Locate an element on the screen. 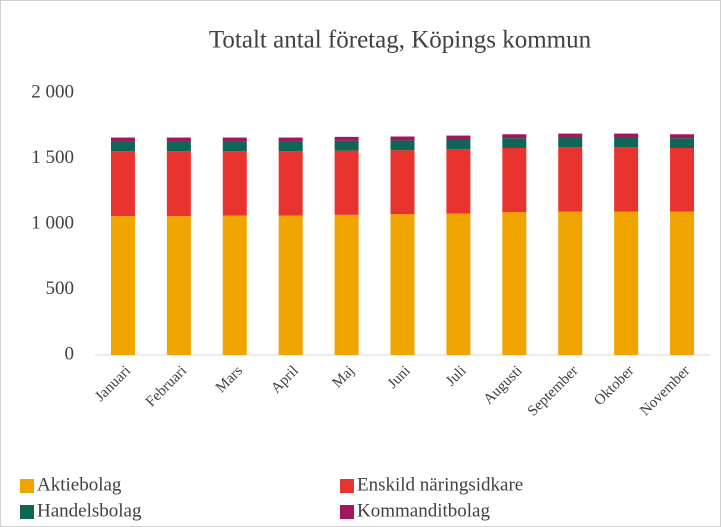  y-tick-label: 2 000 is located at coordinates (52, 91).